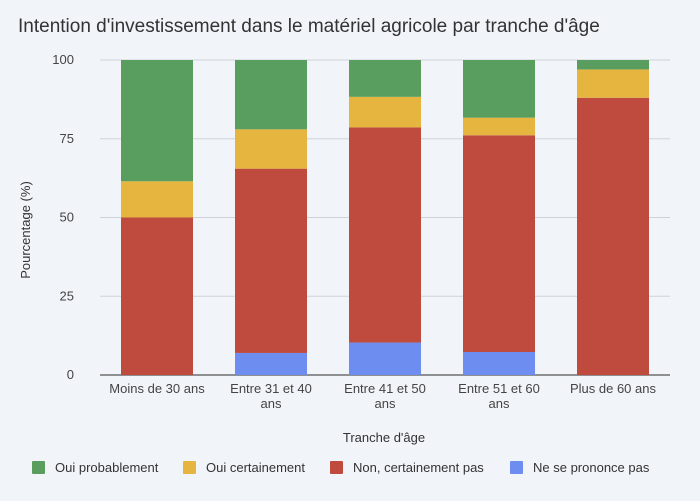 This screenshot has height=501, width=700. Describe the element at coordinates (384, 437) in the screenshot. I see `x-axis-label: Tranche d'âge` at that location.